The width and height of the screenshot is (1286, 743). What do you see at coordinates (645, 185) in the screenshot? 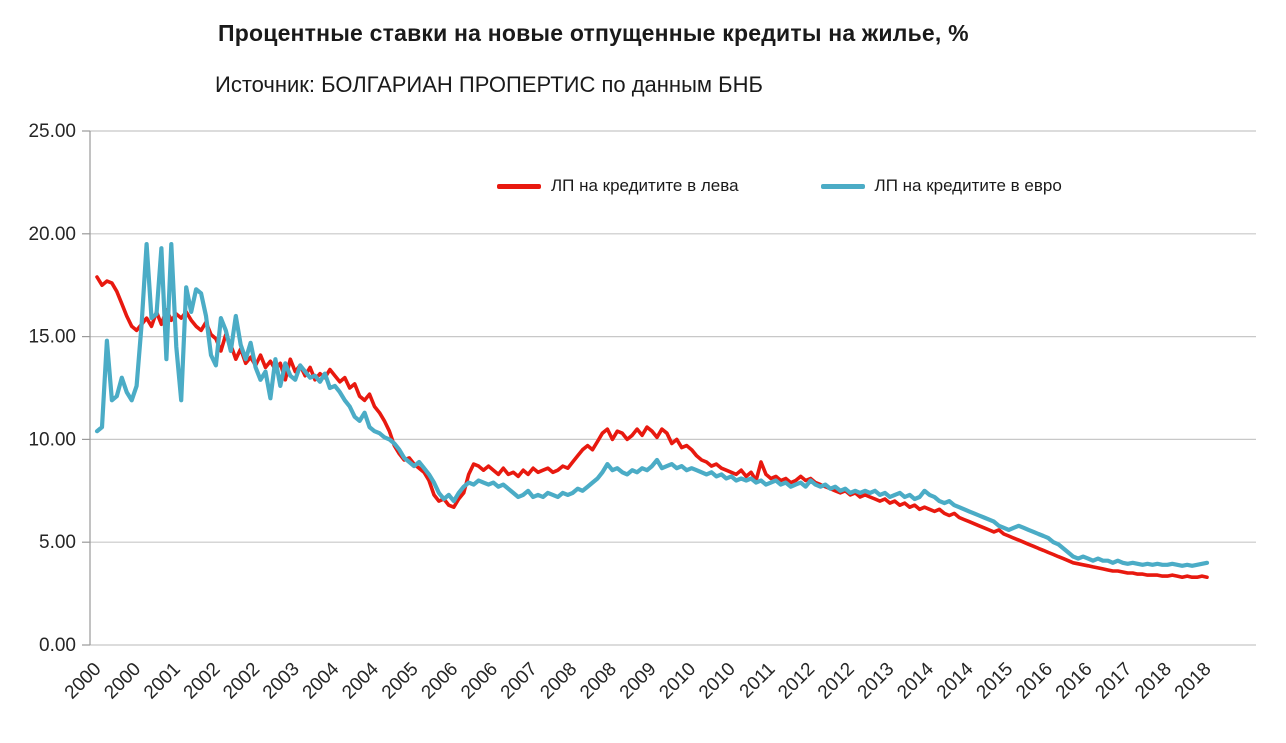
I see `legend-label-leva: ЛП на кредитите в лева` at bounding box center [645, 185].